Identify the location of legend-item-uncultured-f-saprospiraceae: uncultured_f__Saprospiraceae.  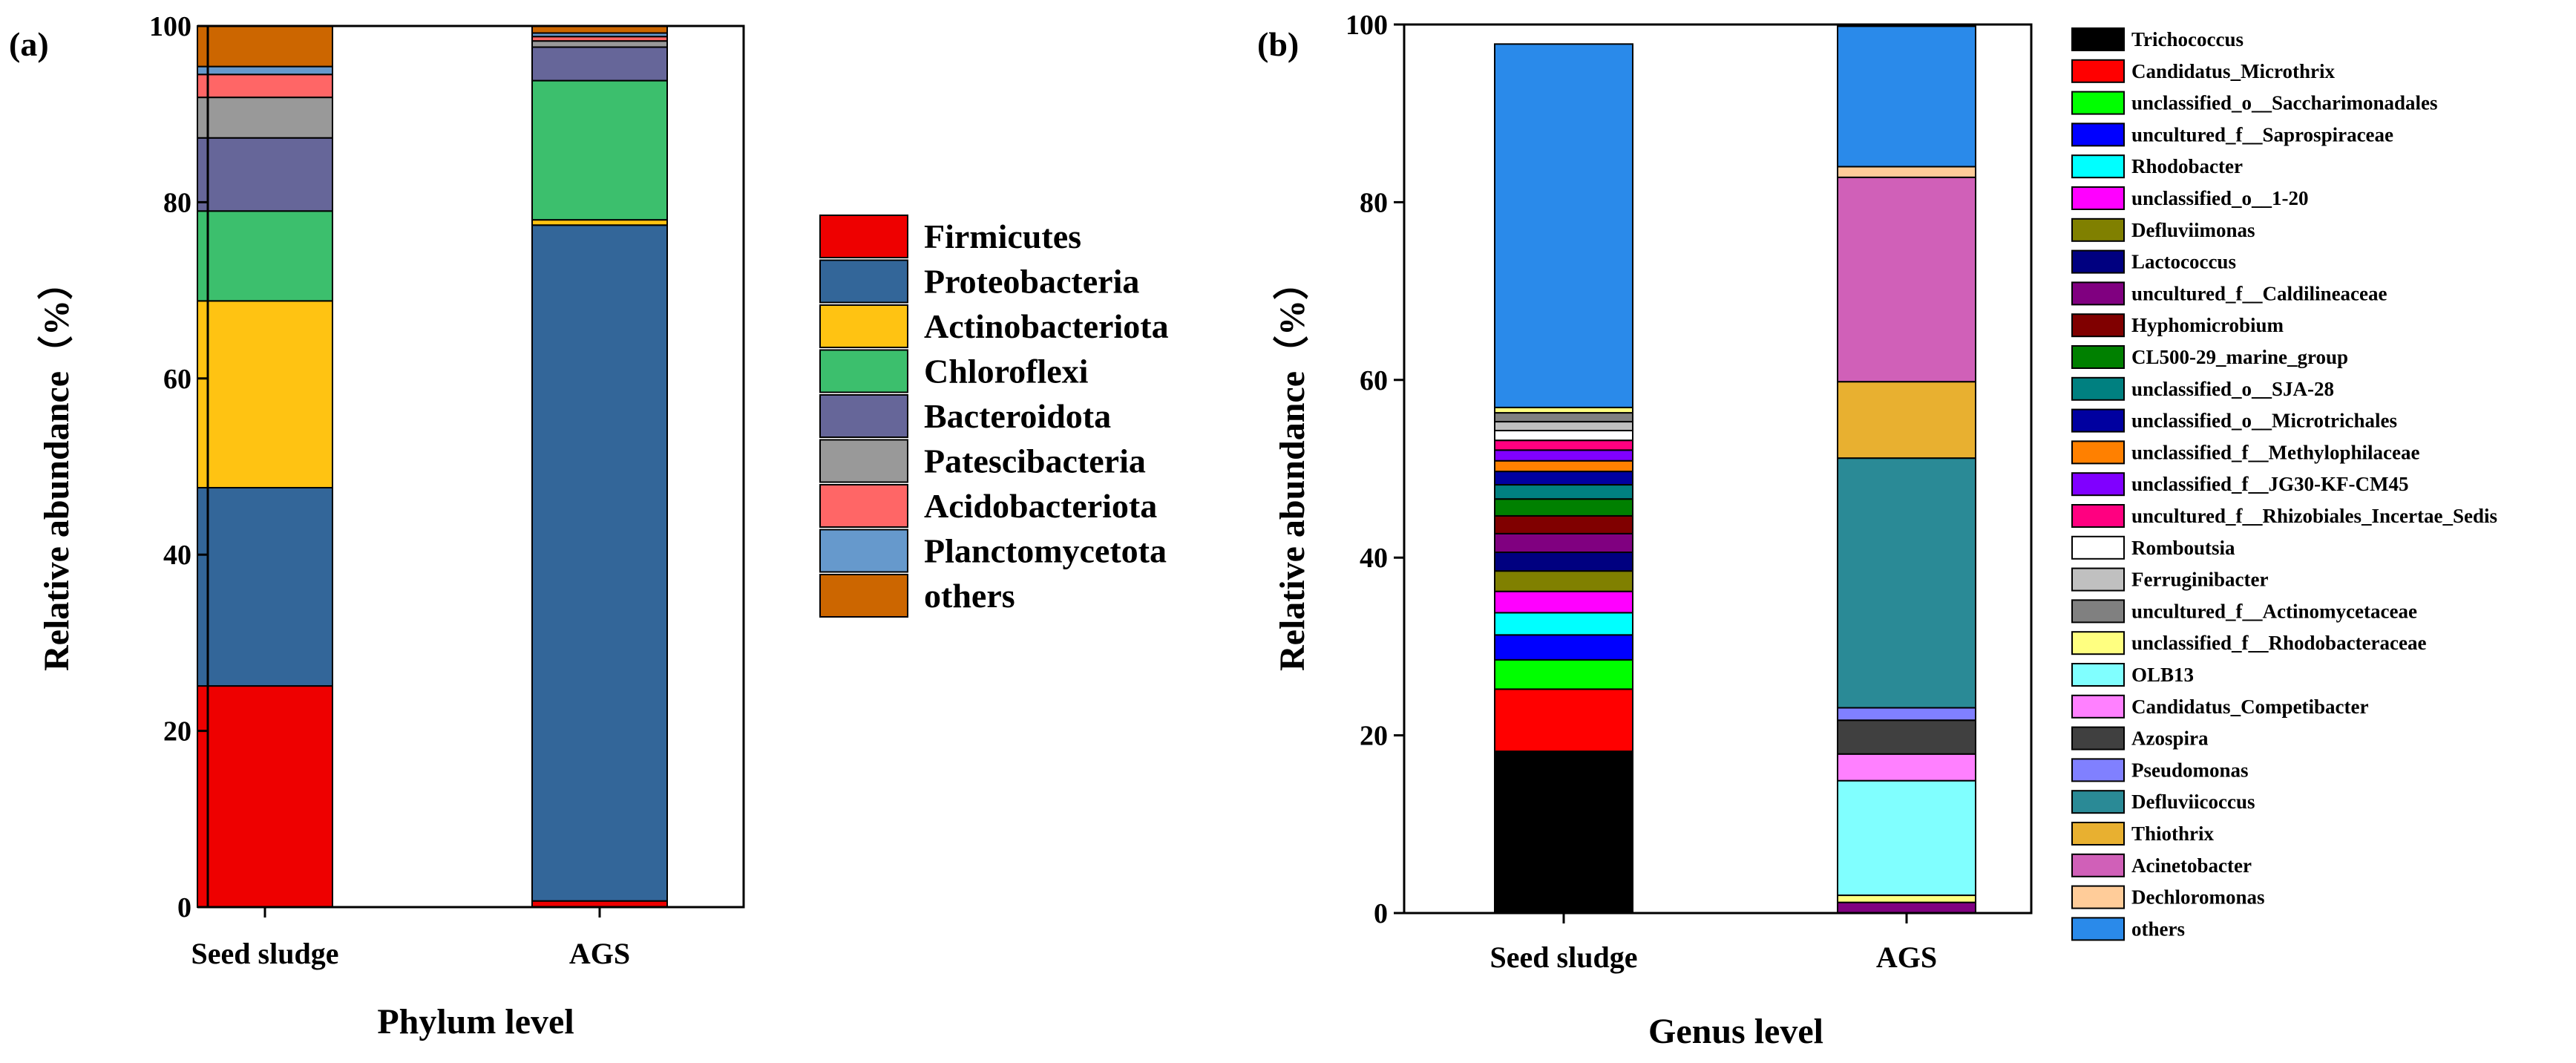
(2232, 134).